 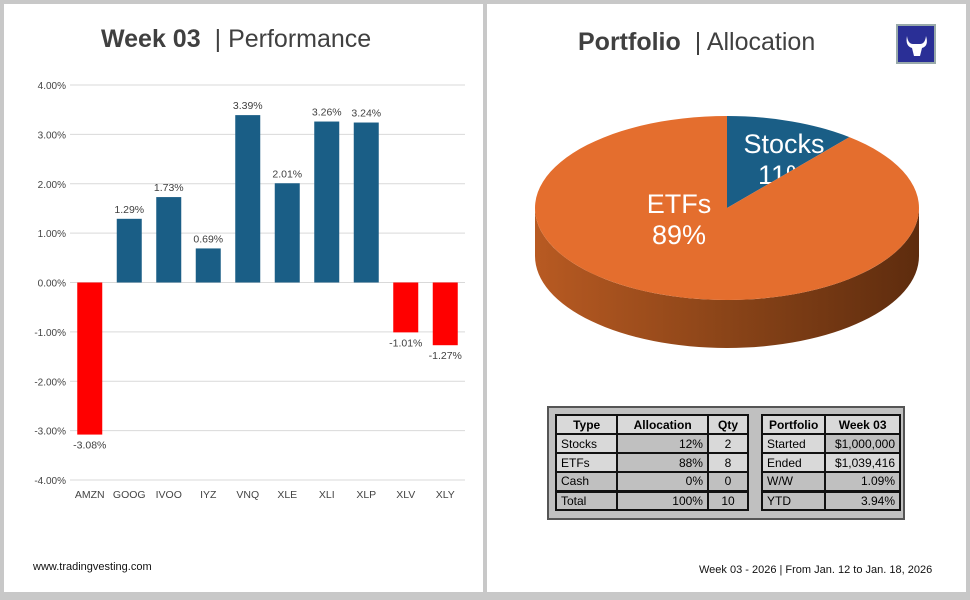 What do you see at coordinates (287, 495) in the screenshot?
I see `x-tick-label: XLE` at bounding box center [287, 495].